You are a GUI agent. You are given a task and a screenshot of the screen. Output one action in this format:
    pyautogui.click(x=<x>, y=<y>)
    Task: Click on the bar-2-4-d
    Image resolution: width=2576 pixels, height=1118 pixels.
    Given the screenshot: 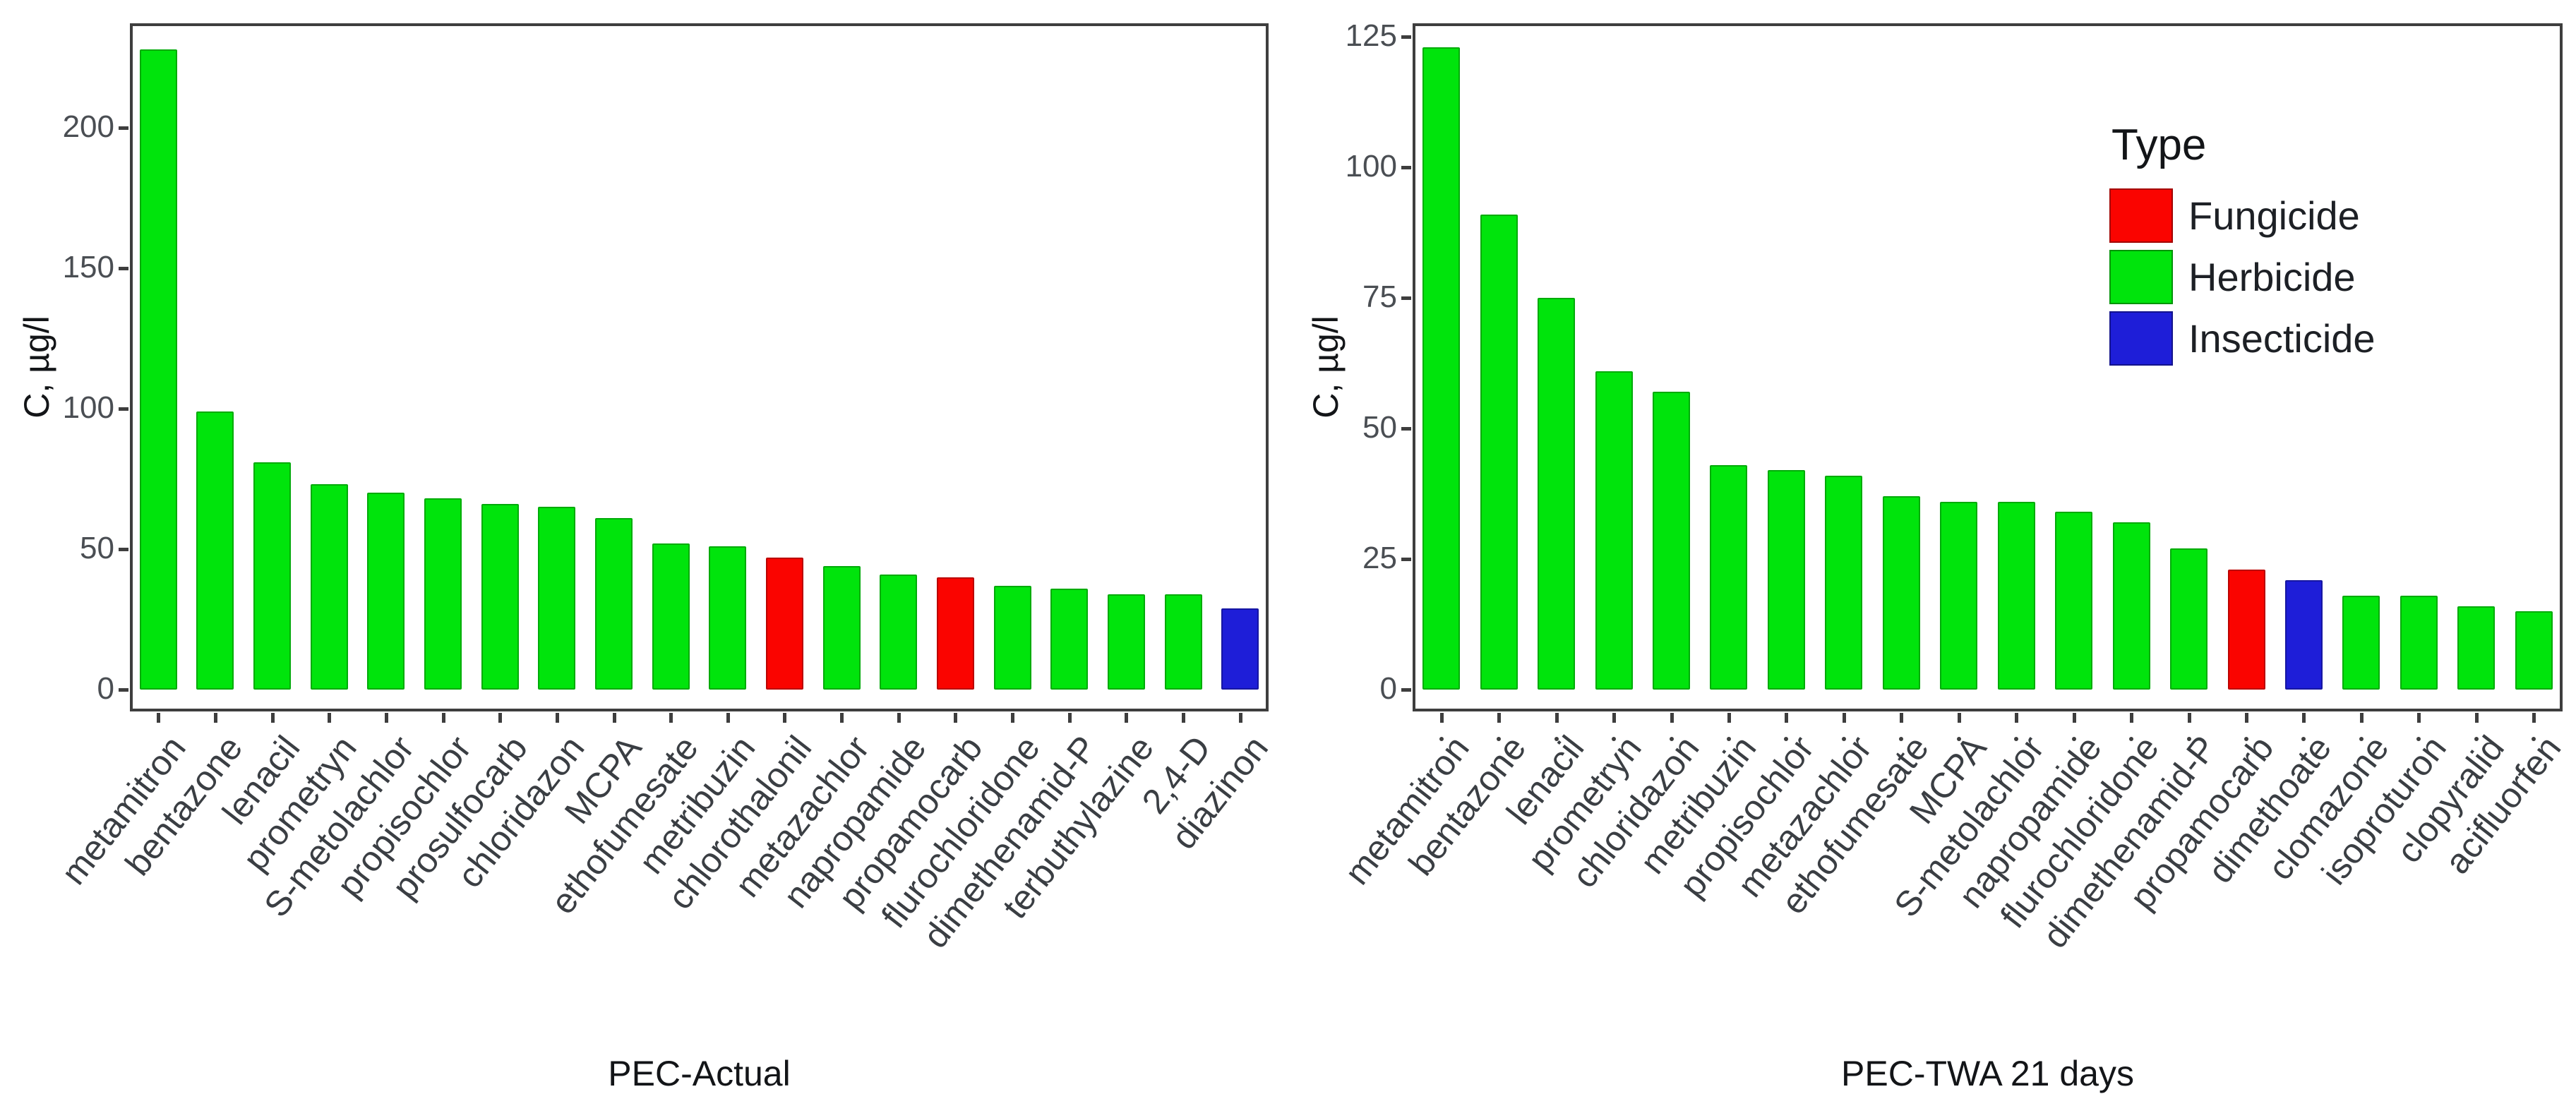 What is the action you would take?
    pyautogui.click(x=1183, y=642)
    